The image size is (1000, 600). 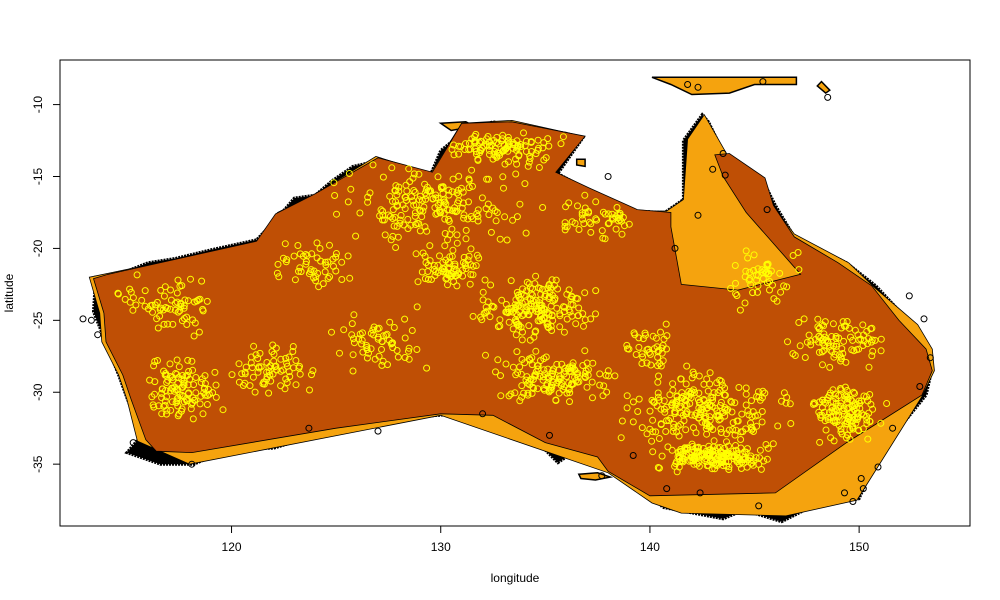 What do you see at coordinates (38, 392) in the screenshot?
I see `y-tick-label-4: -30` at bounding box center [38, 392].